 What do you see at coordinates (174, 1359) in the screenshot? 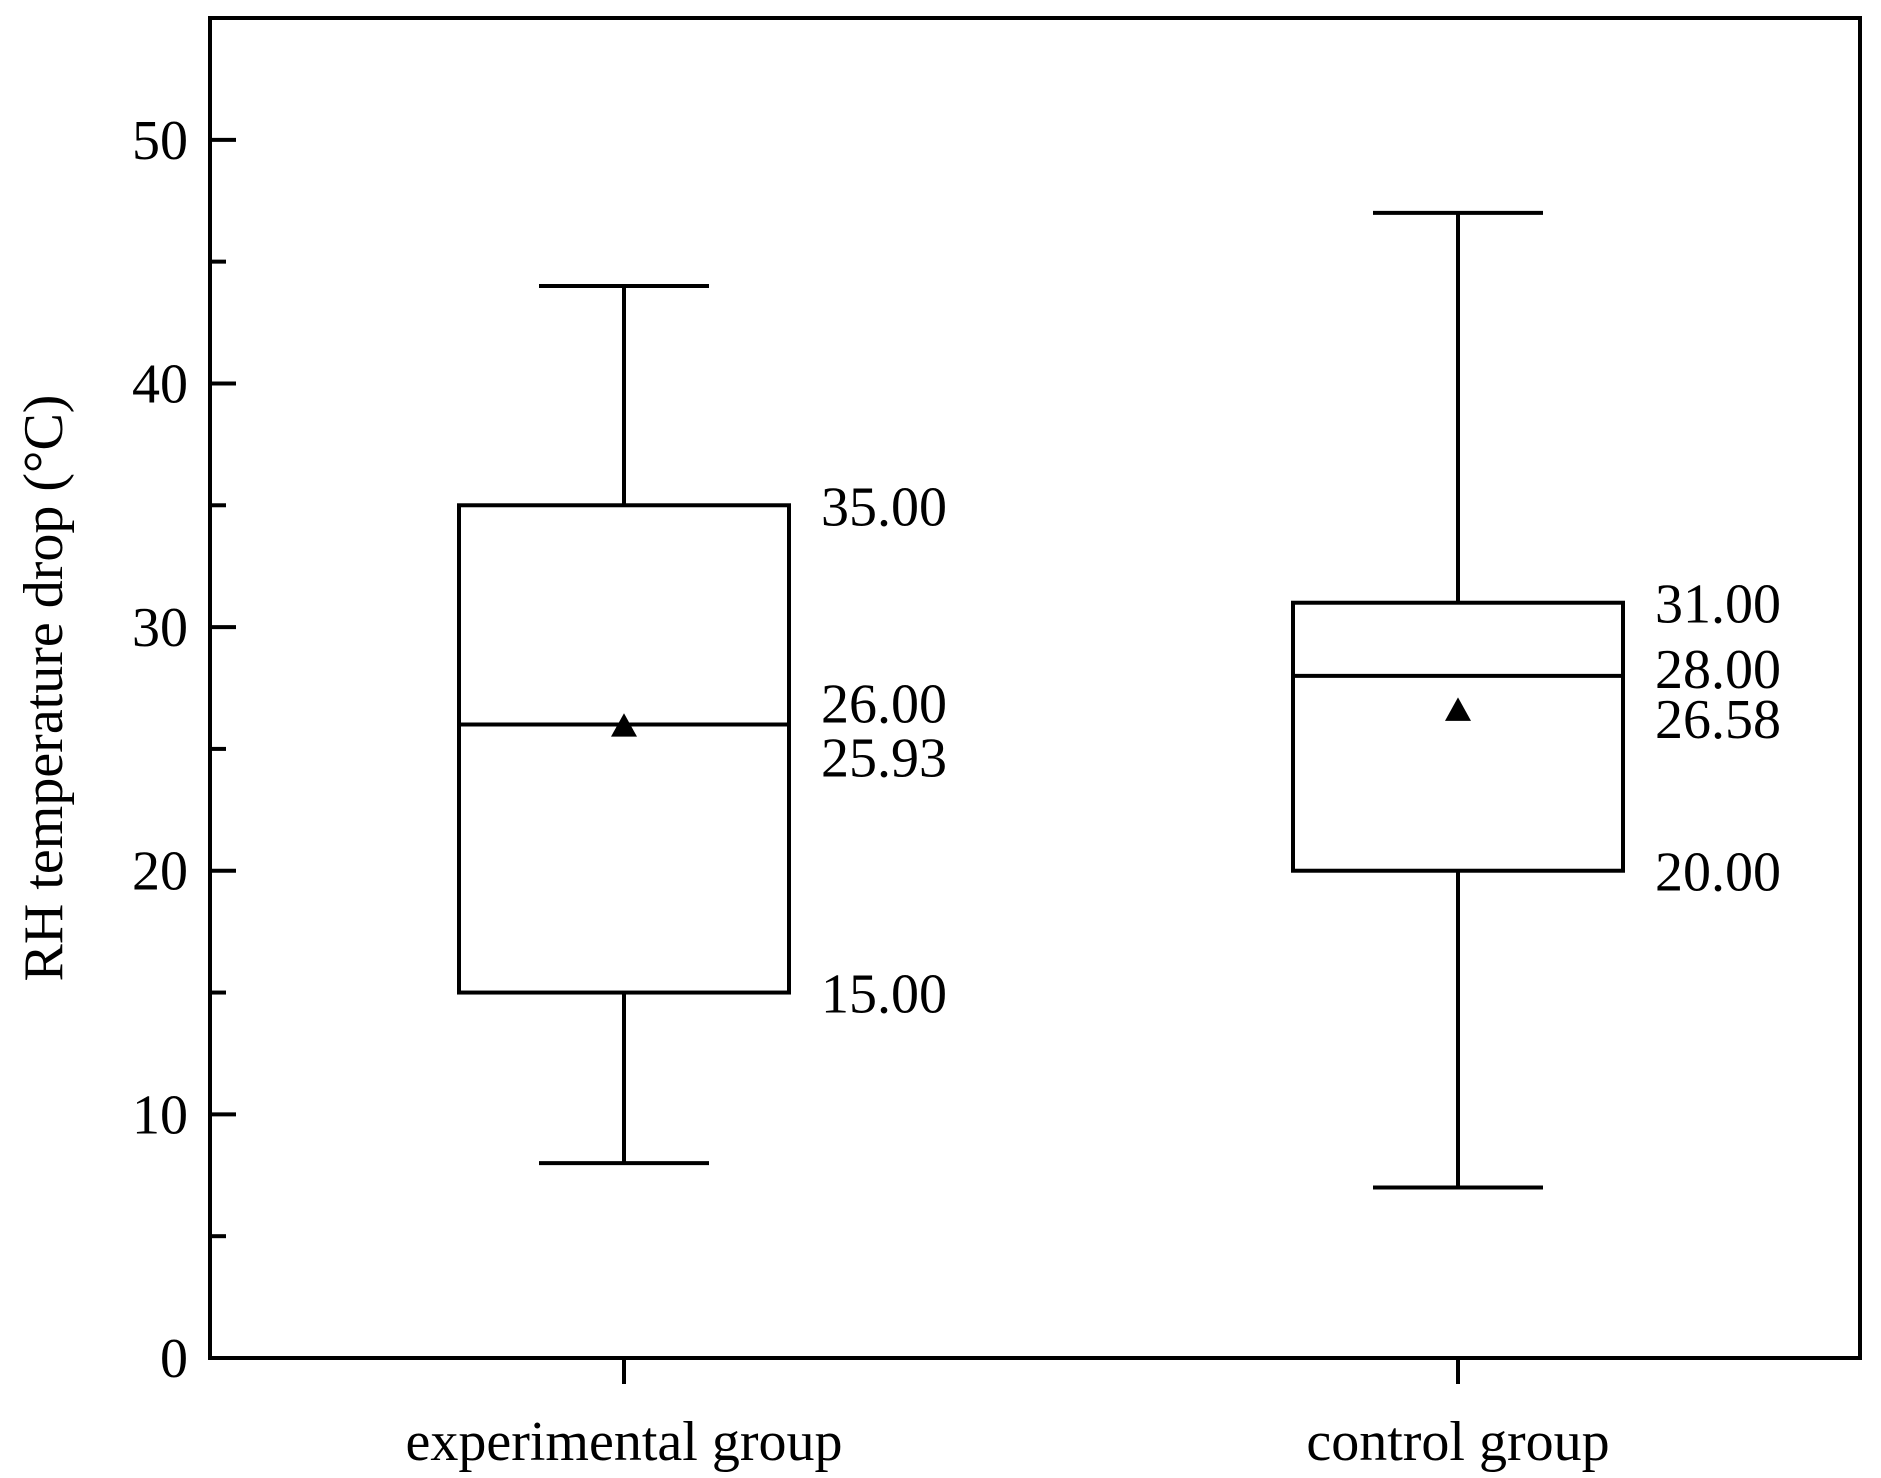
I see `y-tick-label: 0` at bounding box center [174, 1359].